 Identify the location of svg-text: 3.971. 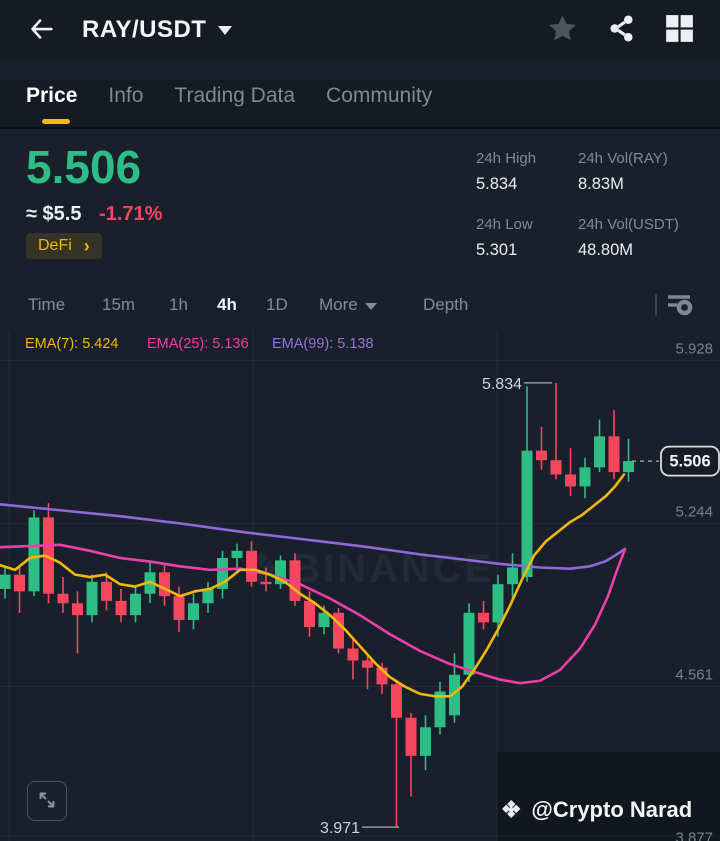
(340, 828).